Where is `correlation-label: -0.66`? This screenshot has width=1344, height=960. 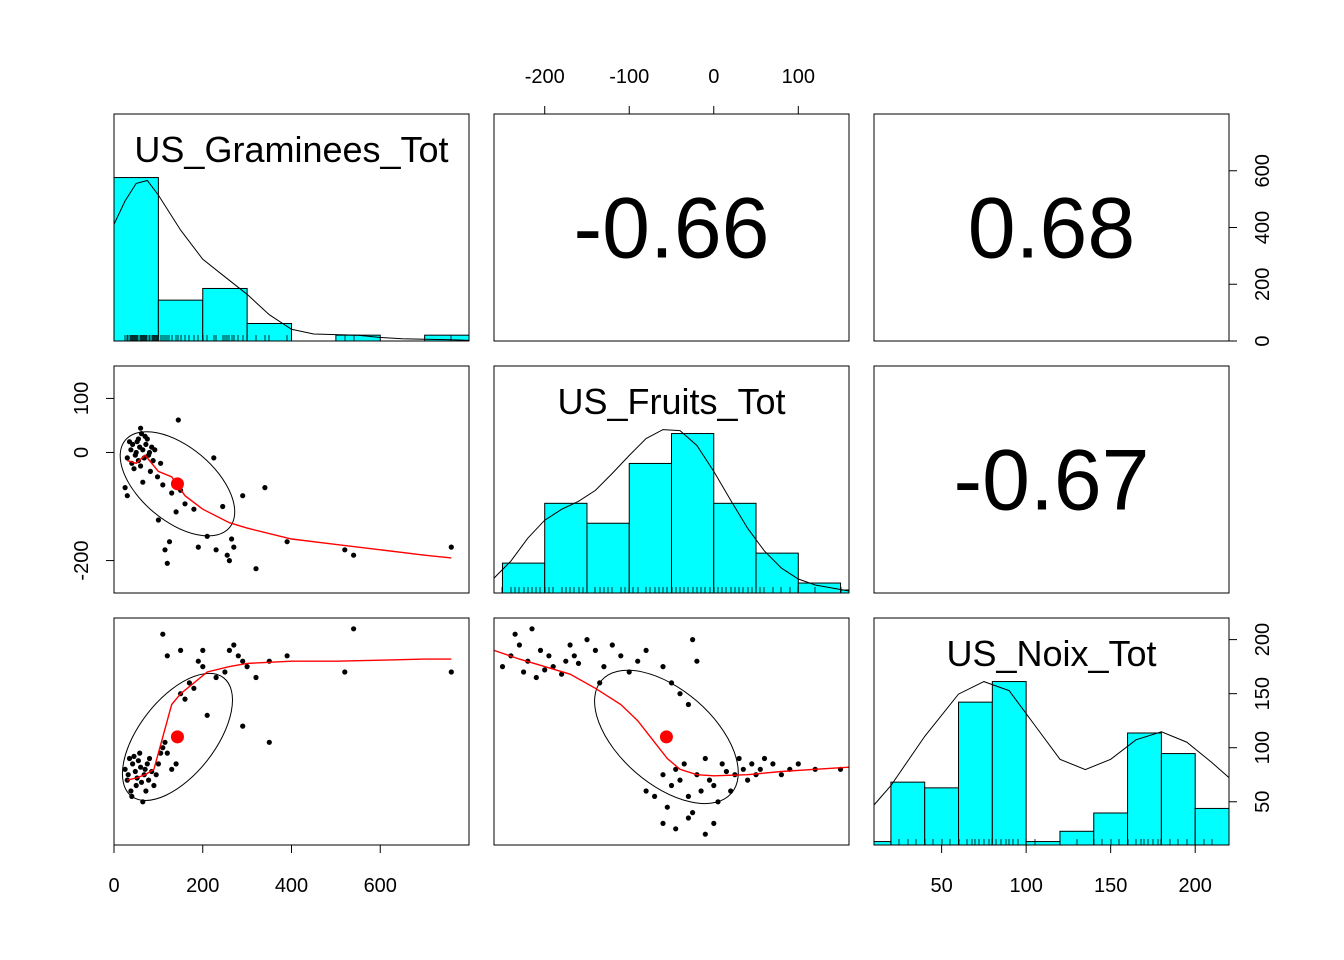
correlation-label: -0.66 is located at coordinates (671, 229).